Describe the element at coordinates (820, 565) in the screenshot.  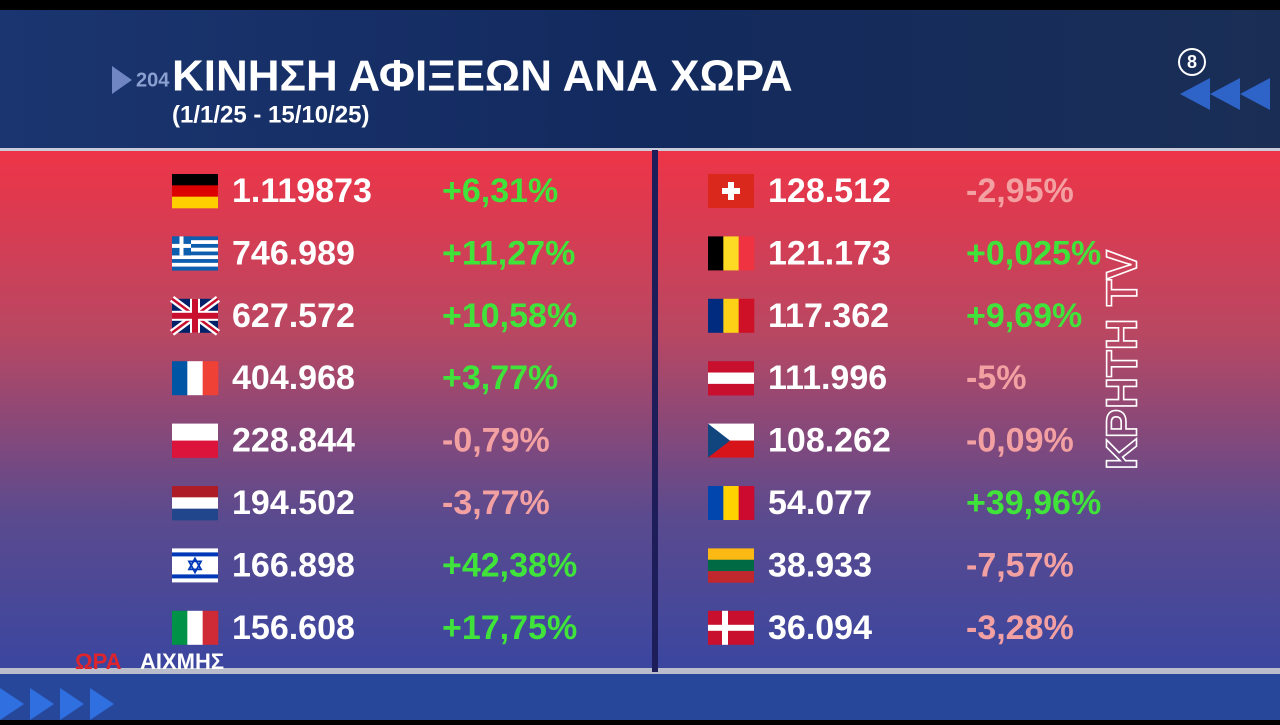
I see `arrivals-value: 38.933` at that location.